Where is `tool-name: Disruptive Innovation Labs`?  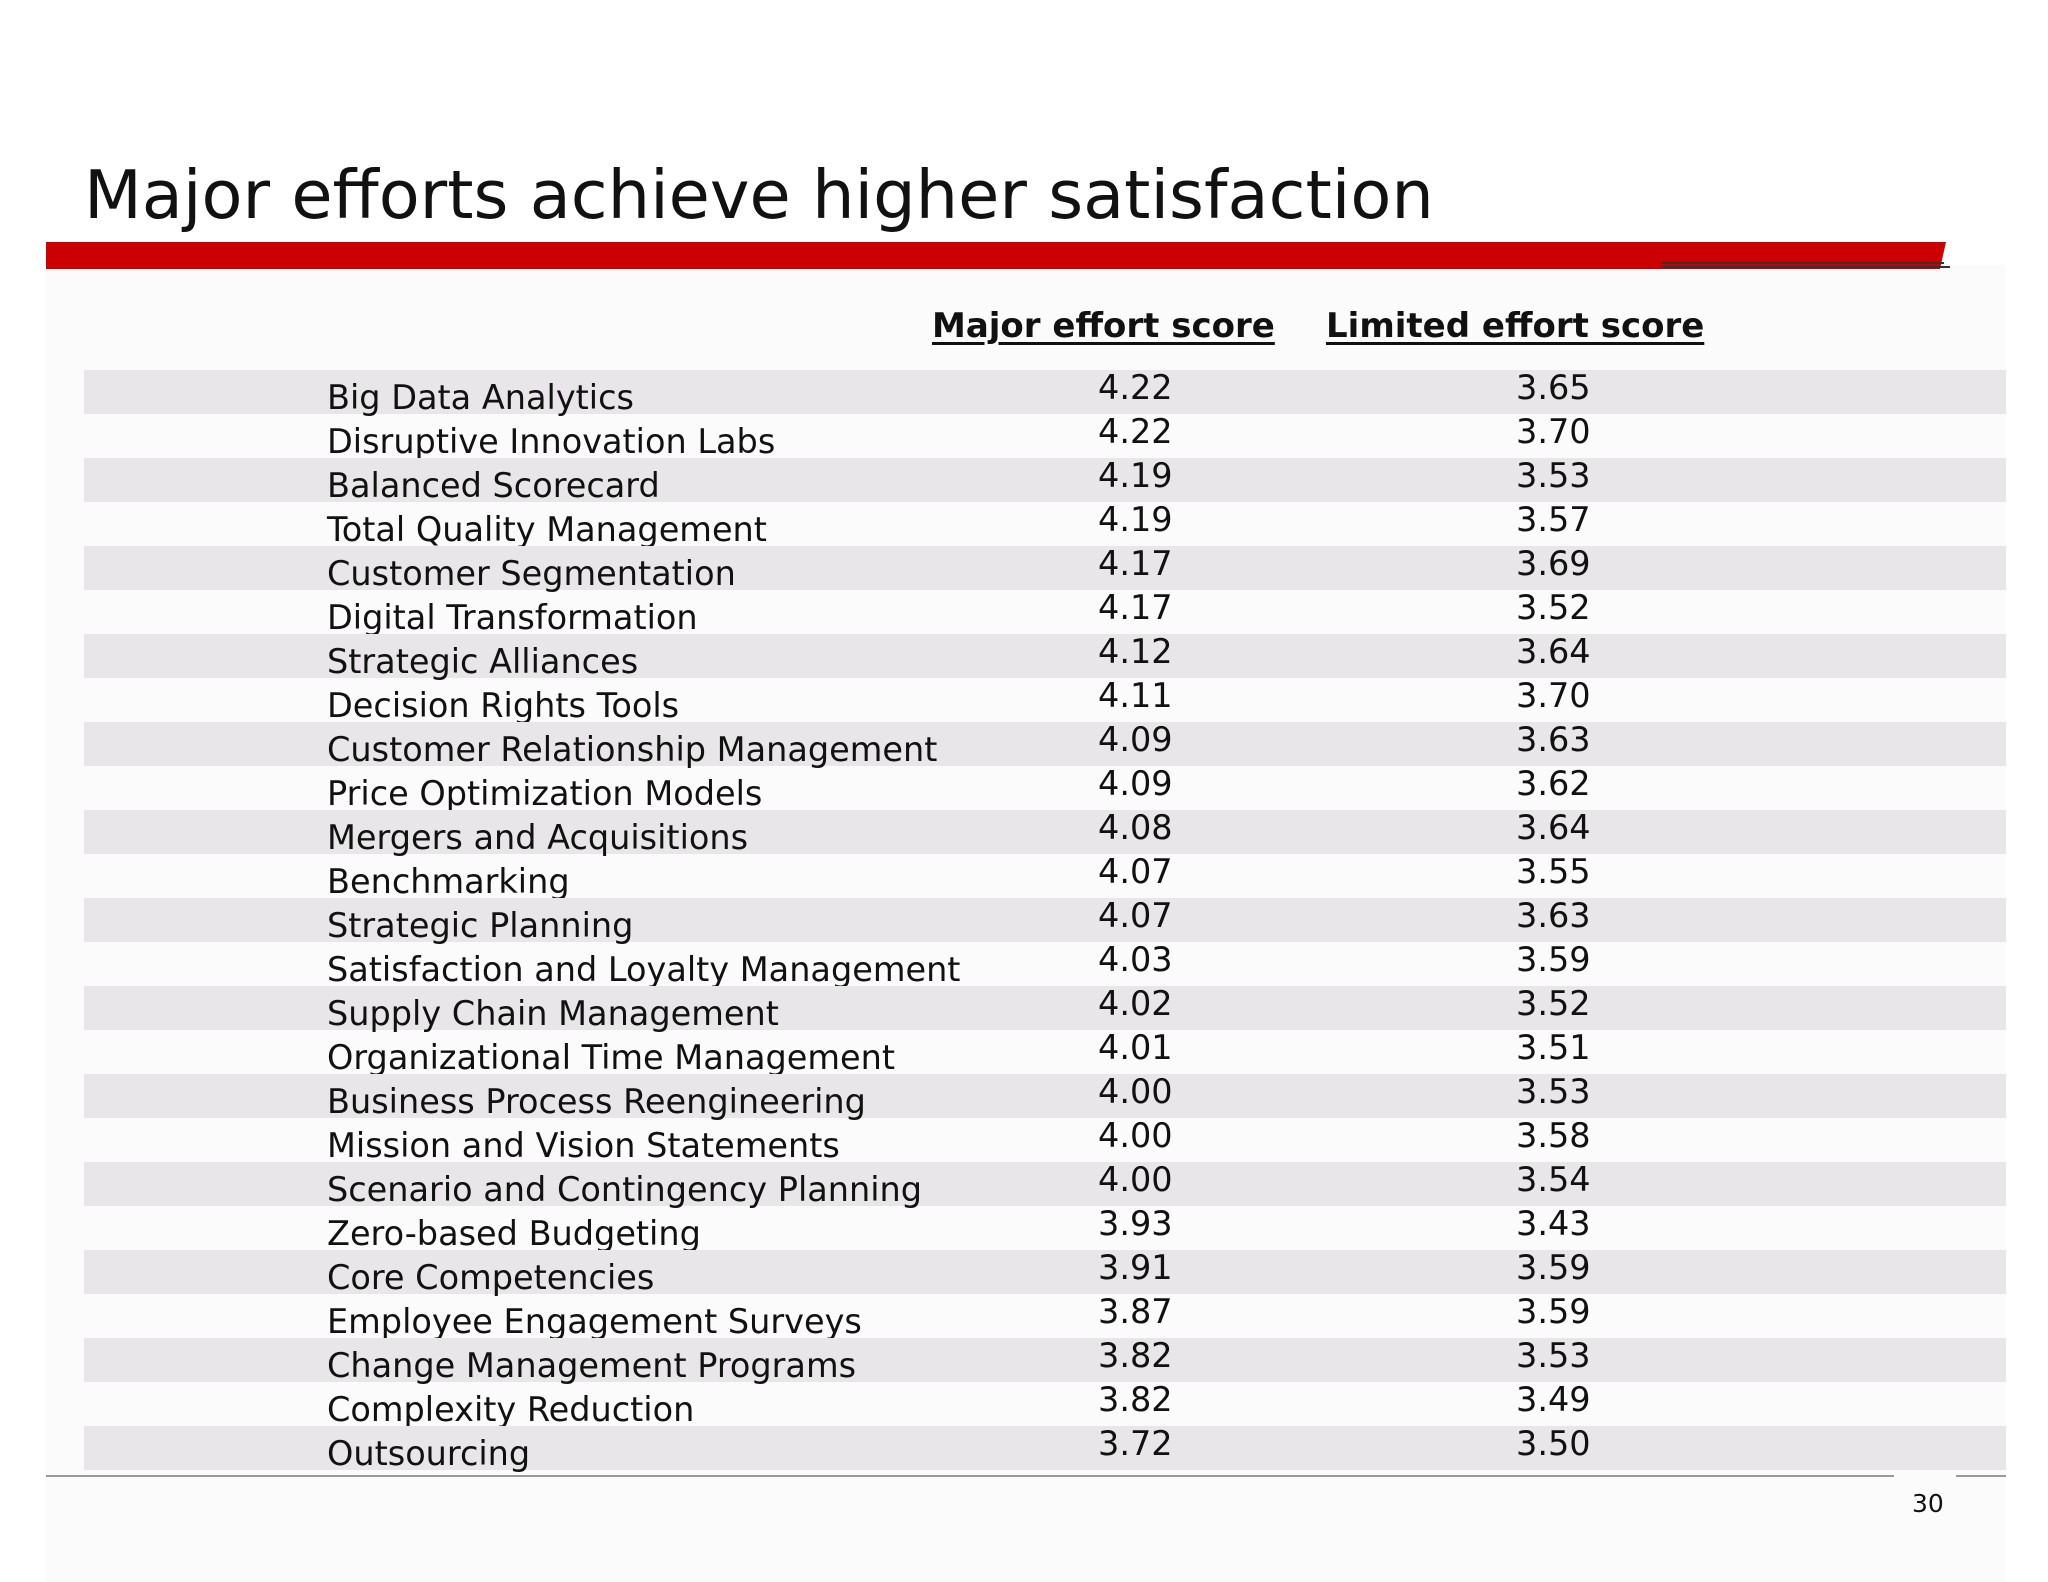 tool-name: Disruptive Innovation Labs is located at coordinates (551, 441).